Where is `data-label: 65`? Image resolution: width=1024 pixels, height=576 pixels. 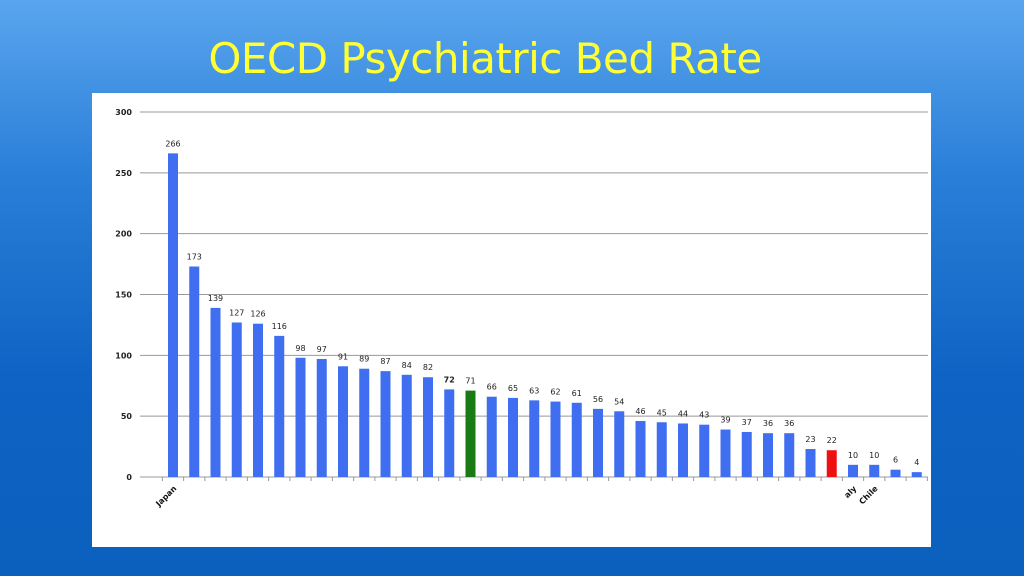 data-label: 65 is located at coordinates (513, 388).